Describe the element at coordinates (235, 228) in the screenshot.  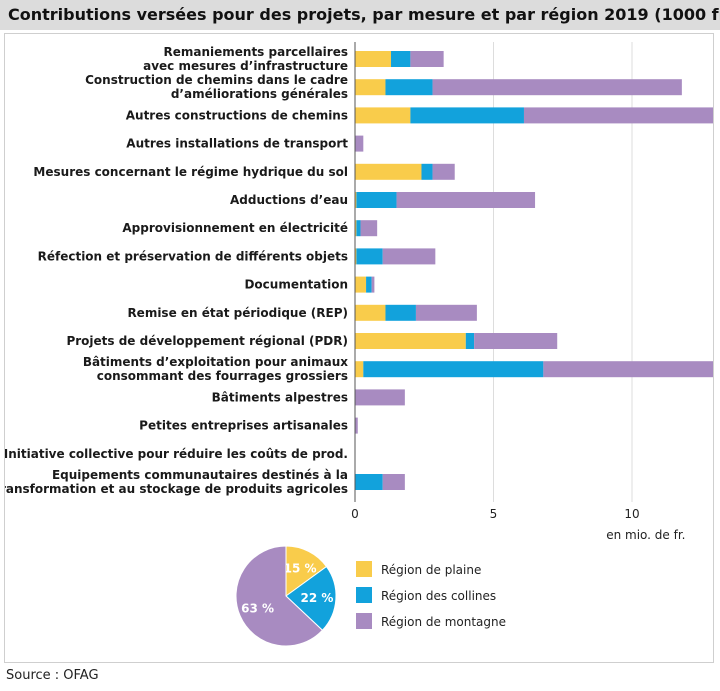
I see `category-label: Approvisionnement en électricité` at that location.